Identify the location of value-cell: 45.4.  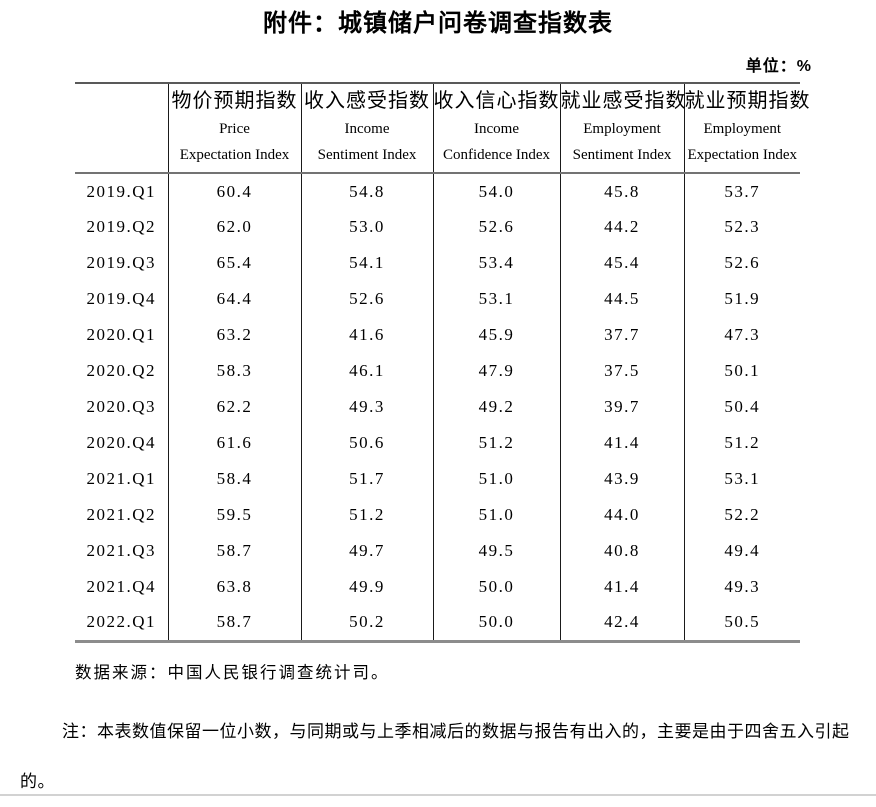
(621, 263).